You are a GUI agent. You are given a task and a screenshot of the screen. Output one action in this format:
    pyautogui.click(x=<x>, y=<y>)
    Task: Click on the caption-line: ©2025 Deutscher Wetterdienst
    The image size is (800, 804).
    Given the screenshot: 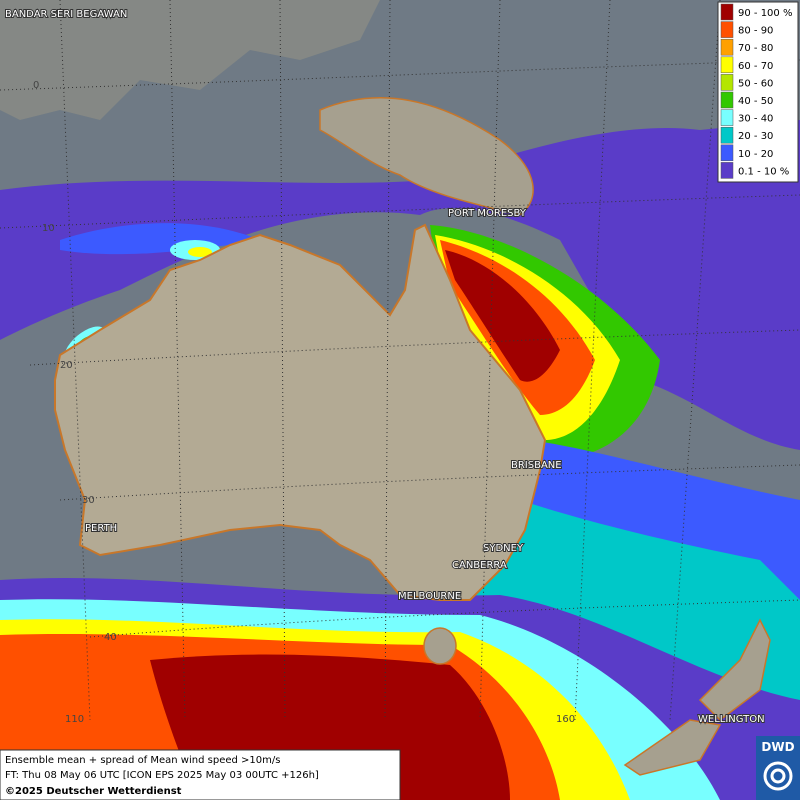 What is the action you would take?
    pyautogui.click(x=93, y=791)
    